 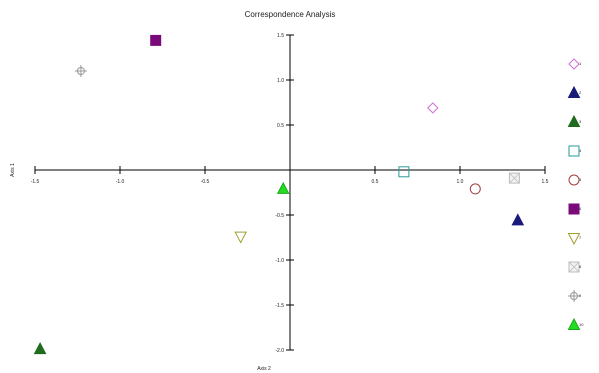 What do you see at coordinates (35, 182) in the screenshot?
I see `x-tick-label: -1.5` at bounding box center [35, 182].